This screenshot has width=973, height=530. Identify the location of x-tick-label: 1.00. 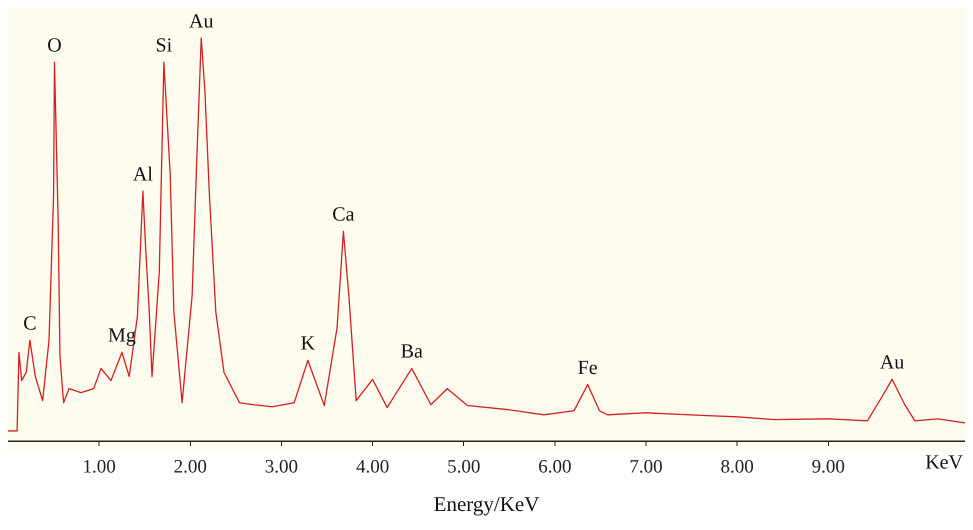
(99, 467).